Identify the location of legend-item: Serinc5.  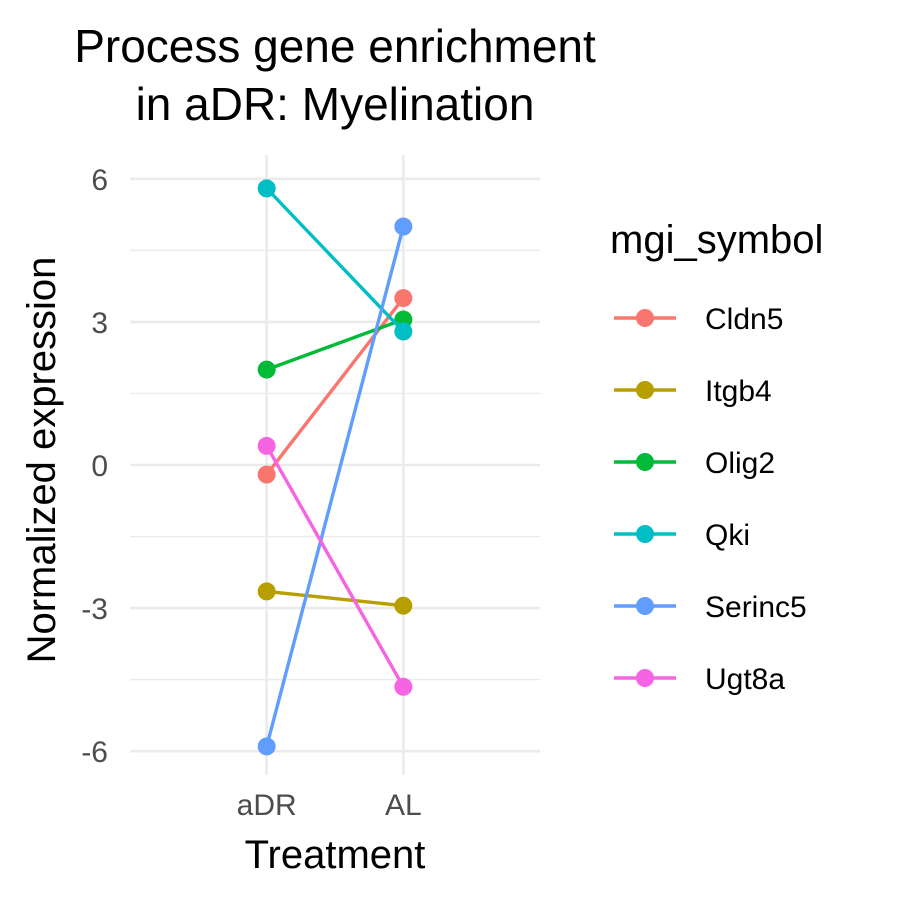
(710, 607).